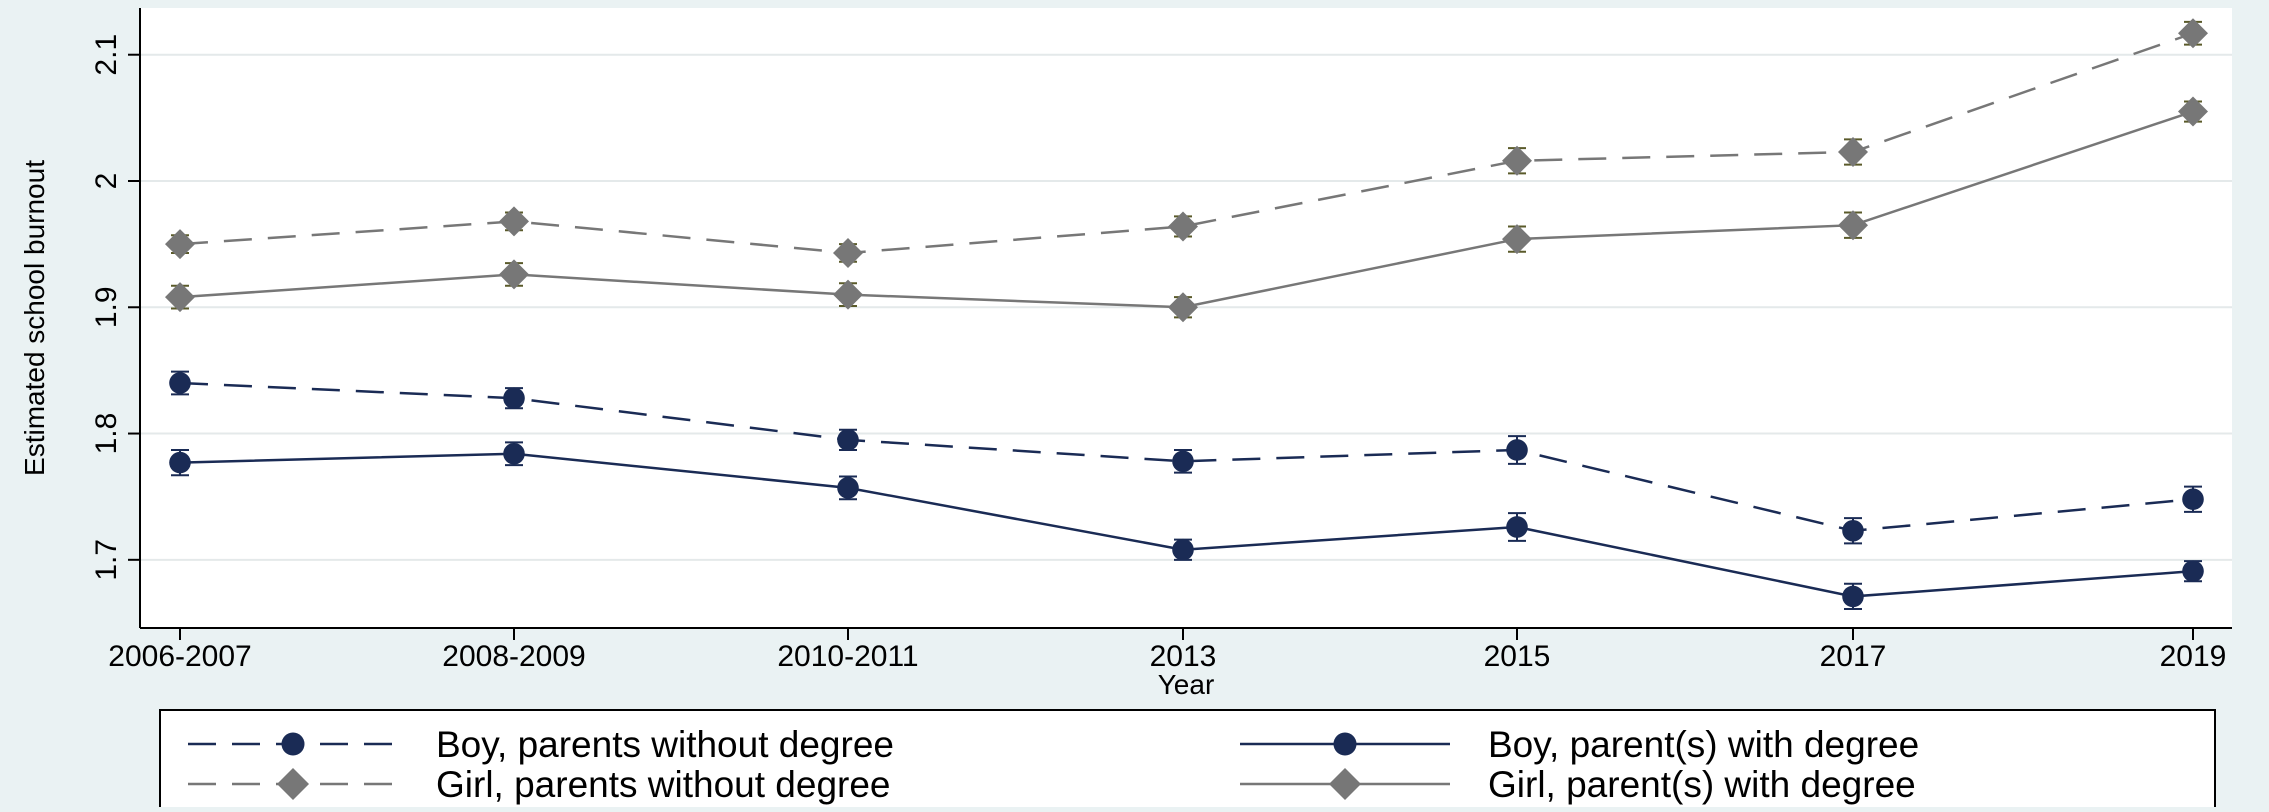  What do you see at coordinates (106, 434) in the screenshot?
I see `y-tick-label: 1.8` at bounding box center [106, 434].